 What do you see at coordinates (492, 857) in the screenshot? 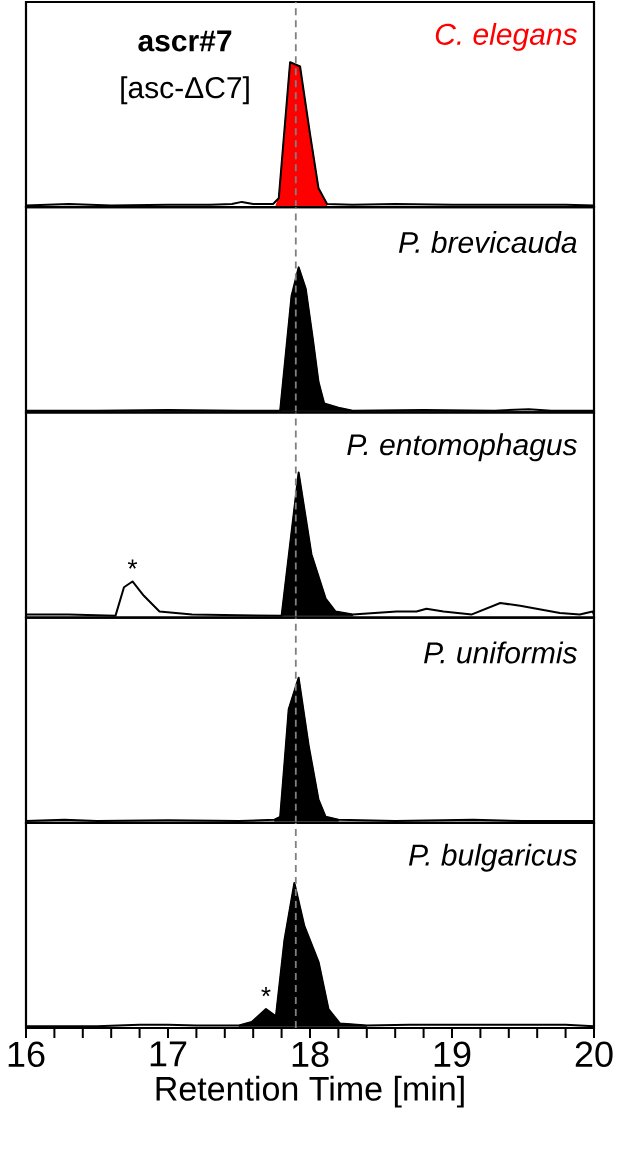
I see `chart-title: P. bulgaricus` at bounding box center [492, 857].